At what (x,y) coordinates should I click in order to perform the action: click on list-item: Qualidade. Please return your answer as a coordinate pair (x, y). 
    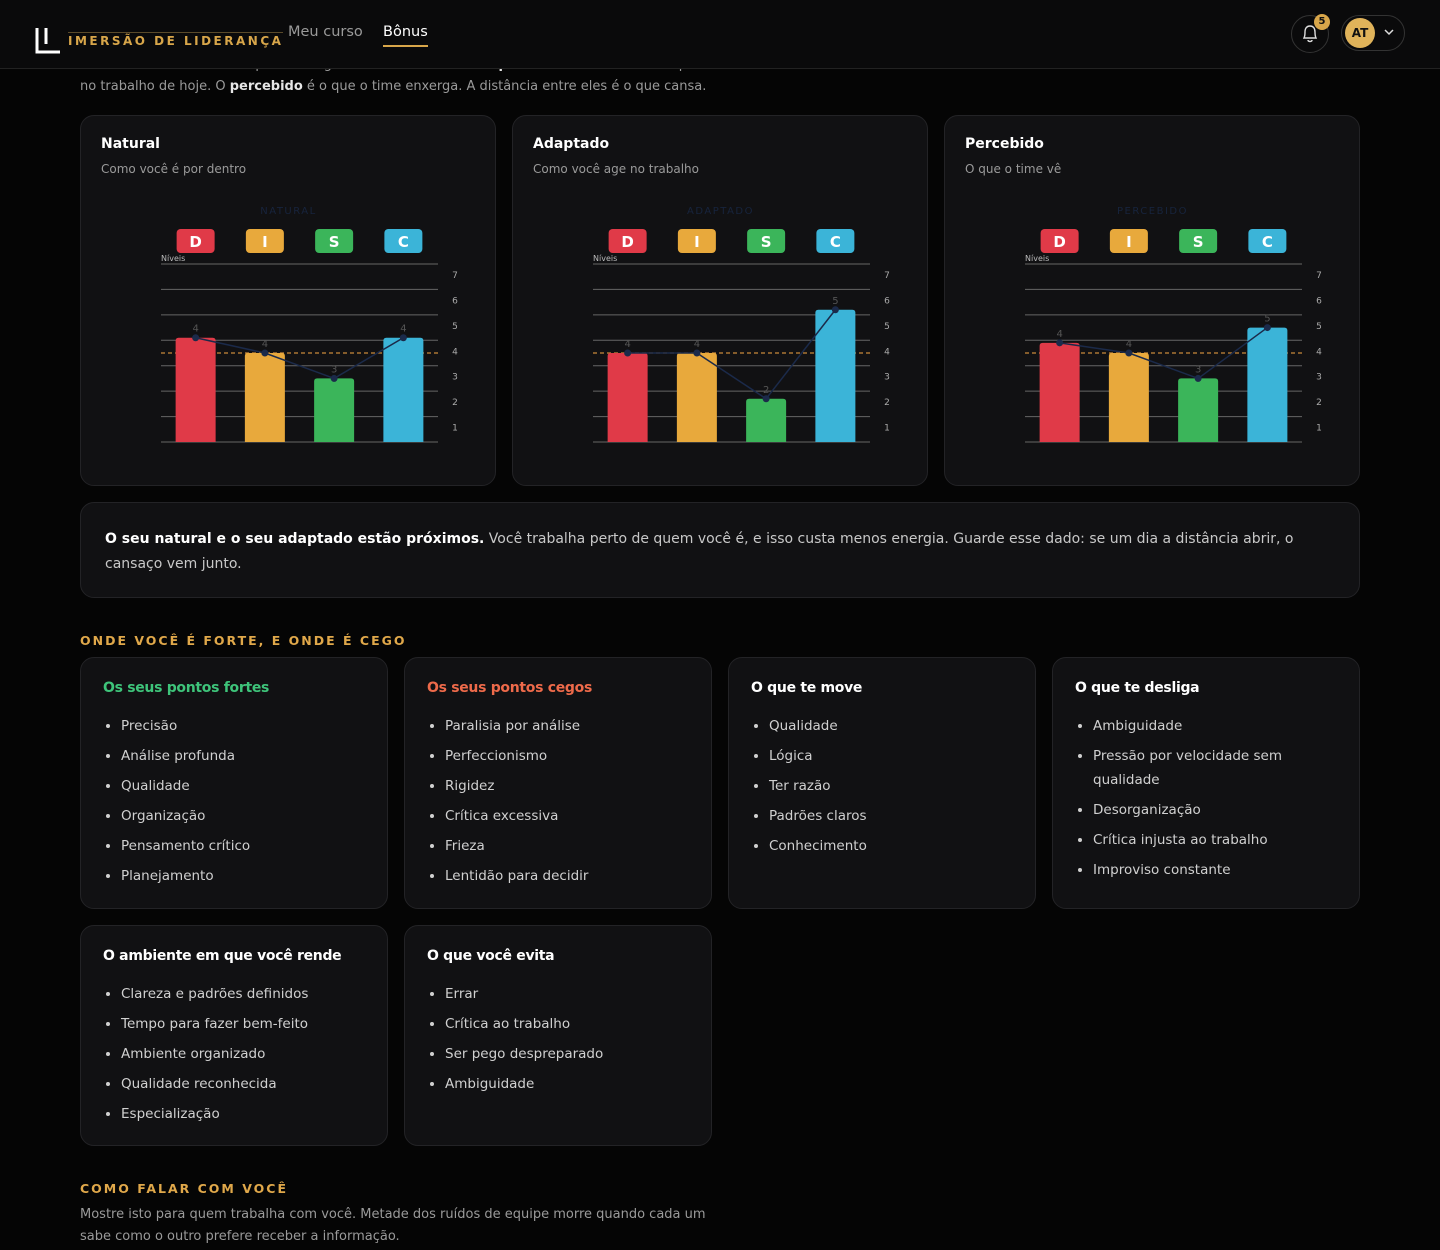
    Looking at the image, I should click on (894, 726).